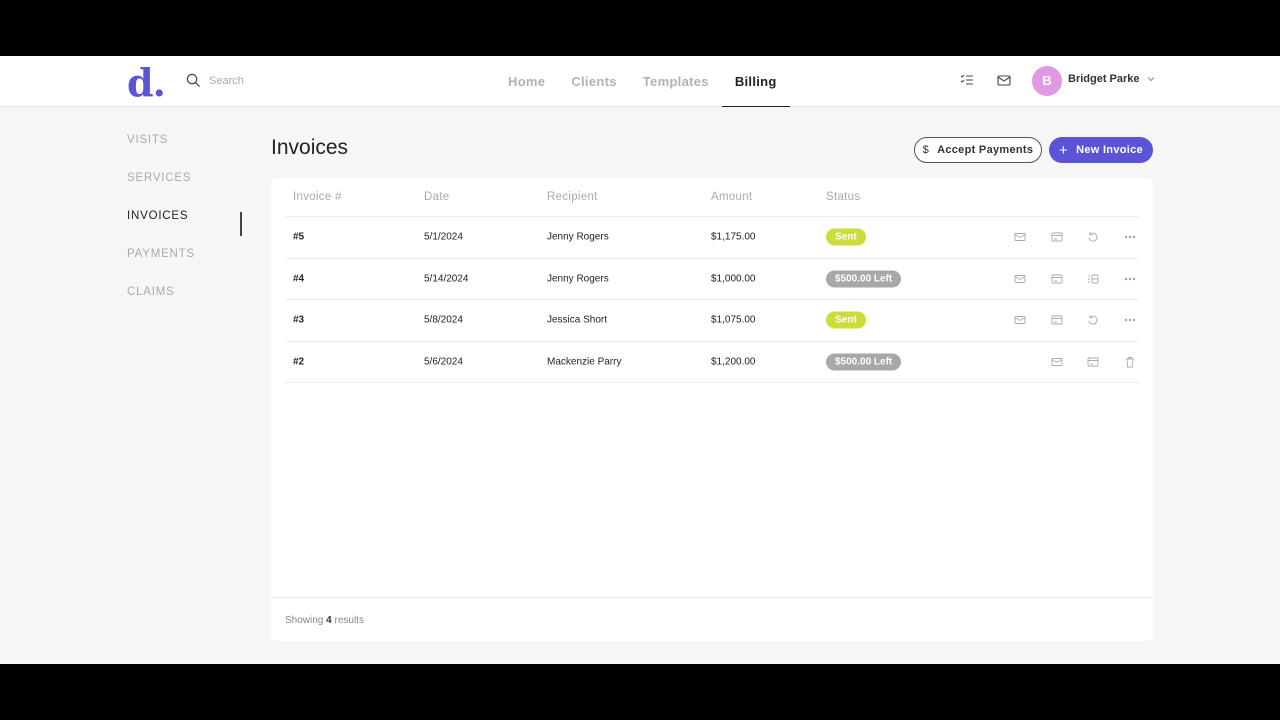 The height and width of the screenshot is (720, 1280). What do you see at coordinates (755, 81) in the screenshot?
I see `nav-billing: Billing` at bounding box center [755, 81].